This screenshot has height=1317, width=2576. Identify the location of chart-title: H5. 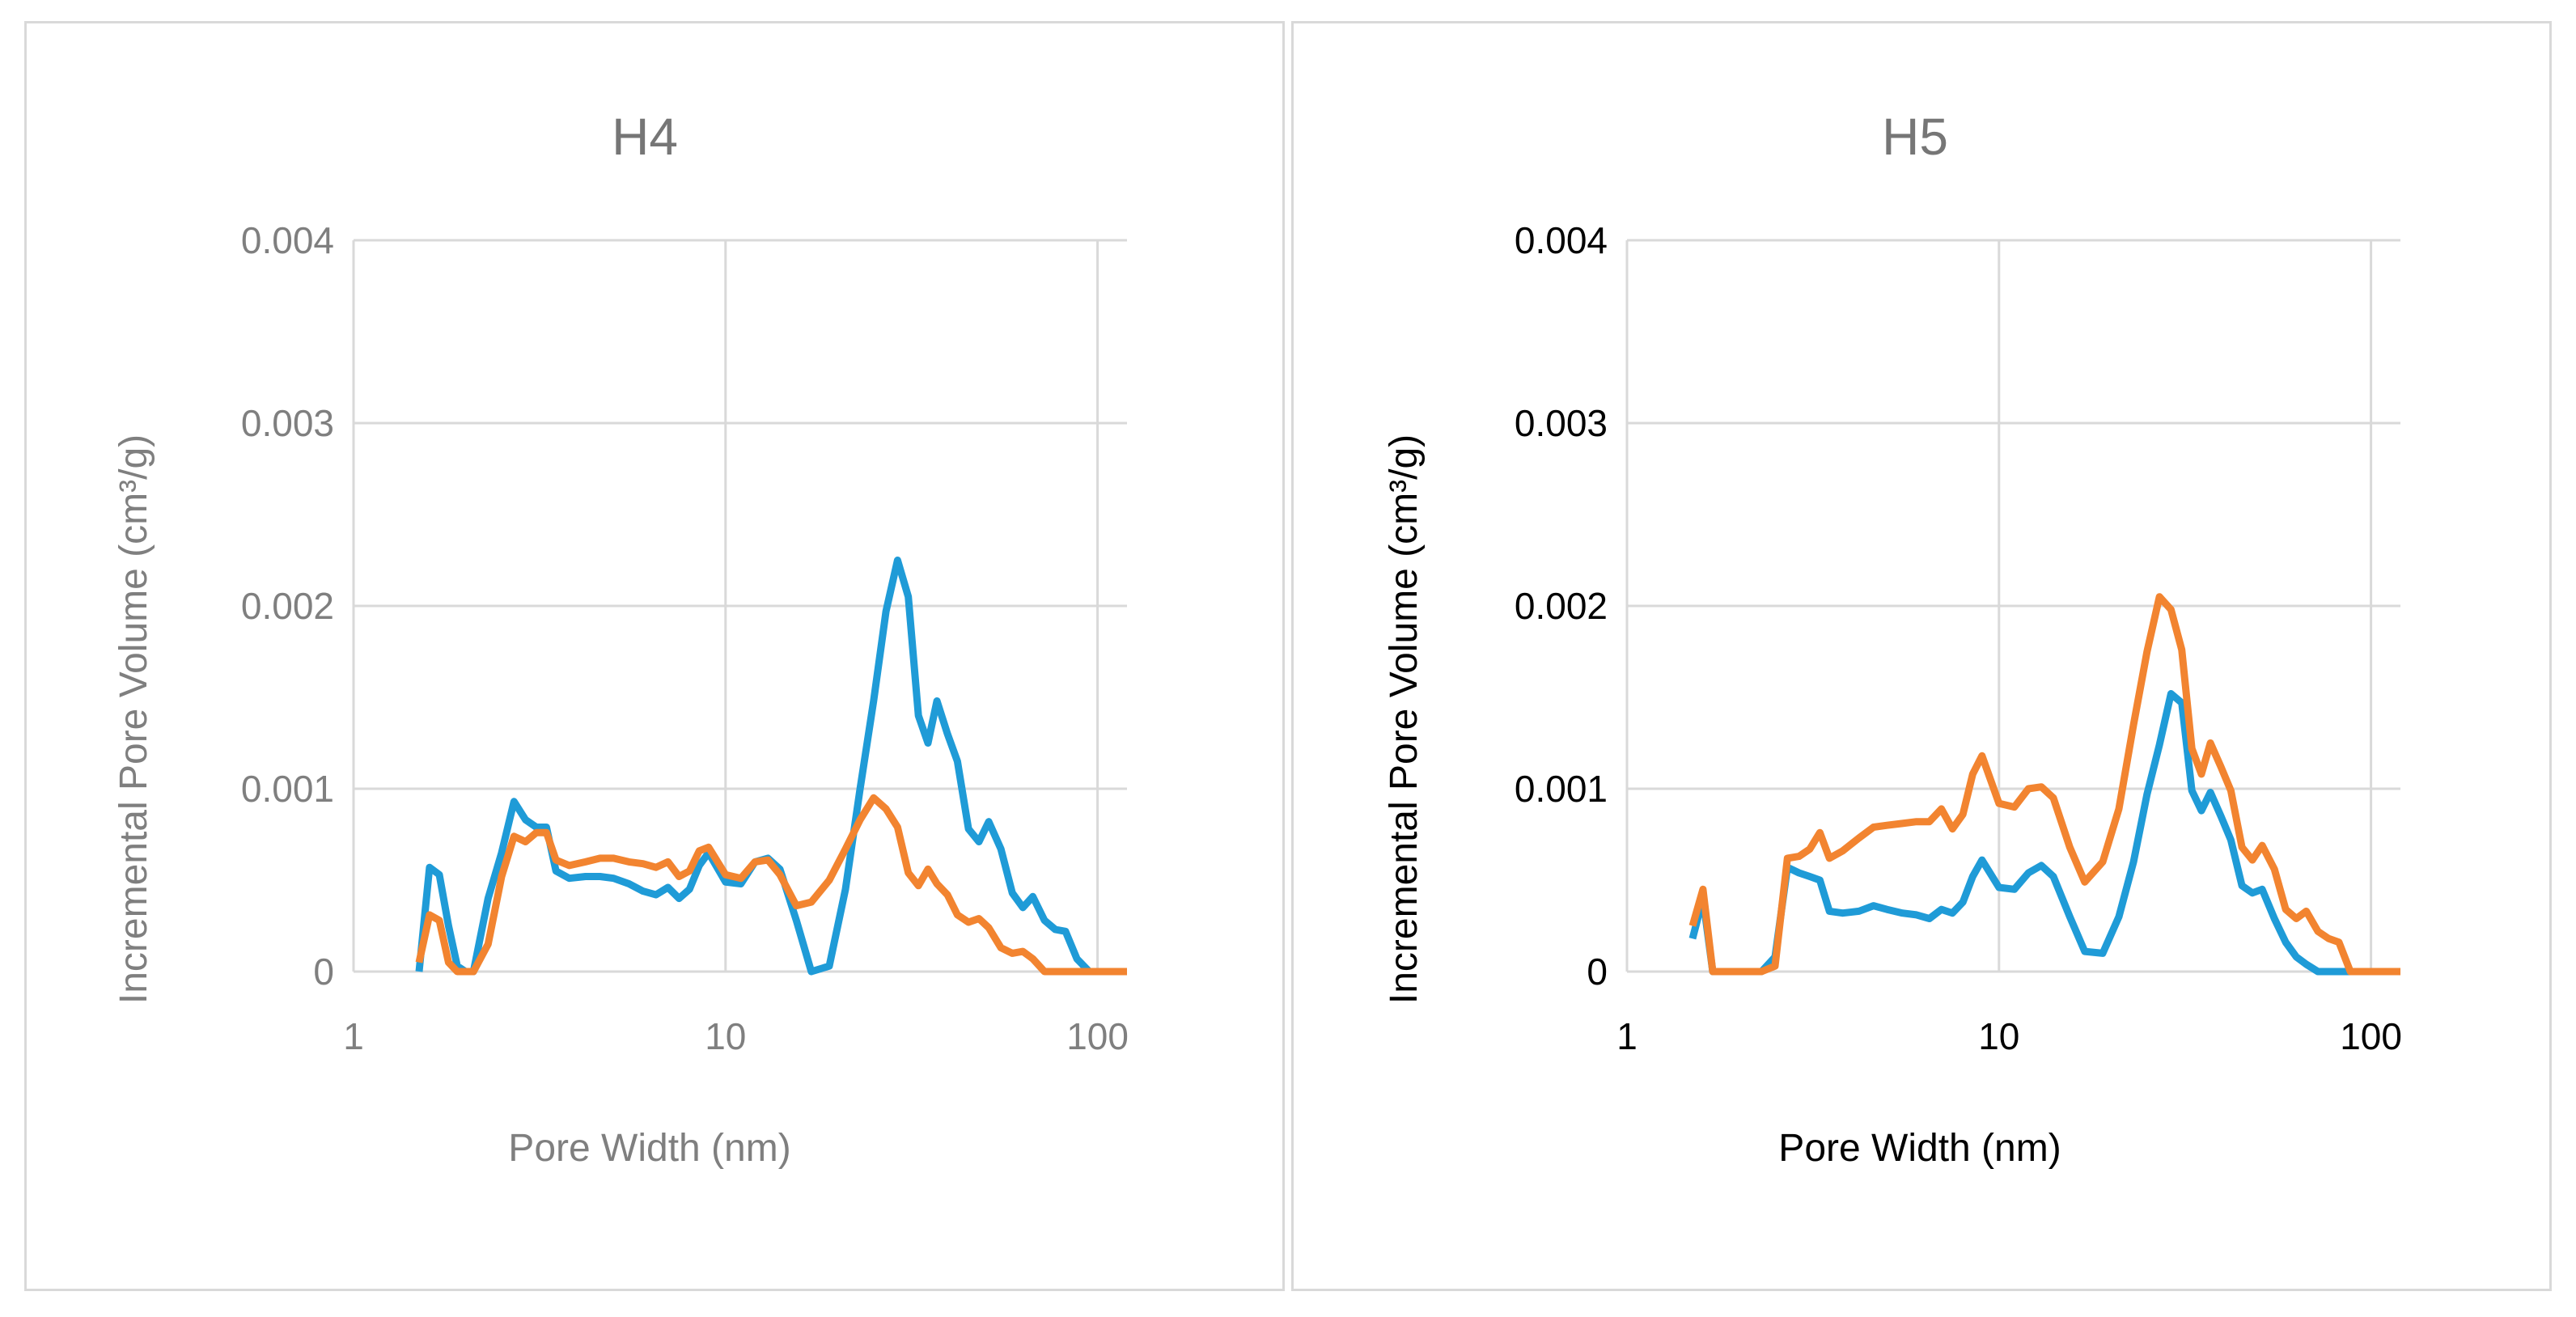
(1915, 137).